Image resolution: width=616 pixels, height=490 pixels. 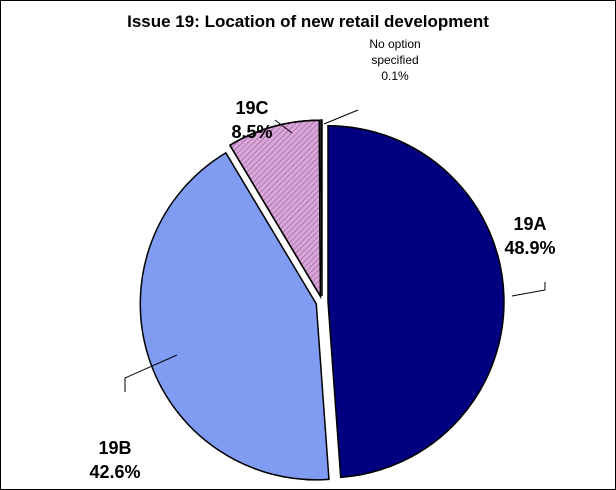 What do you see at coordinates (530, 248) in the screenshot?
I see `value-label: 48.9%` at bounding box center [530, 248].